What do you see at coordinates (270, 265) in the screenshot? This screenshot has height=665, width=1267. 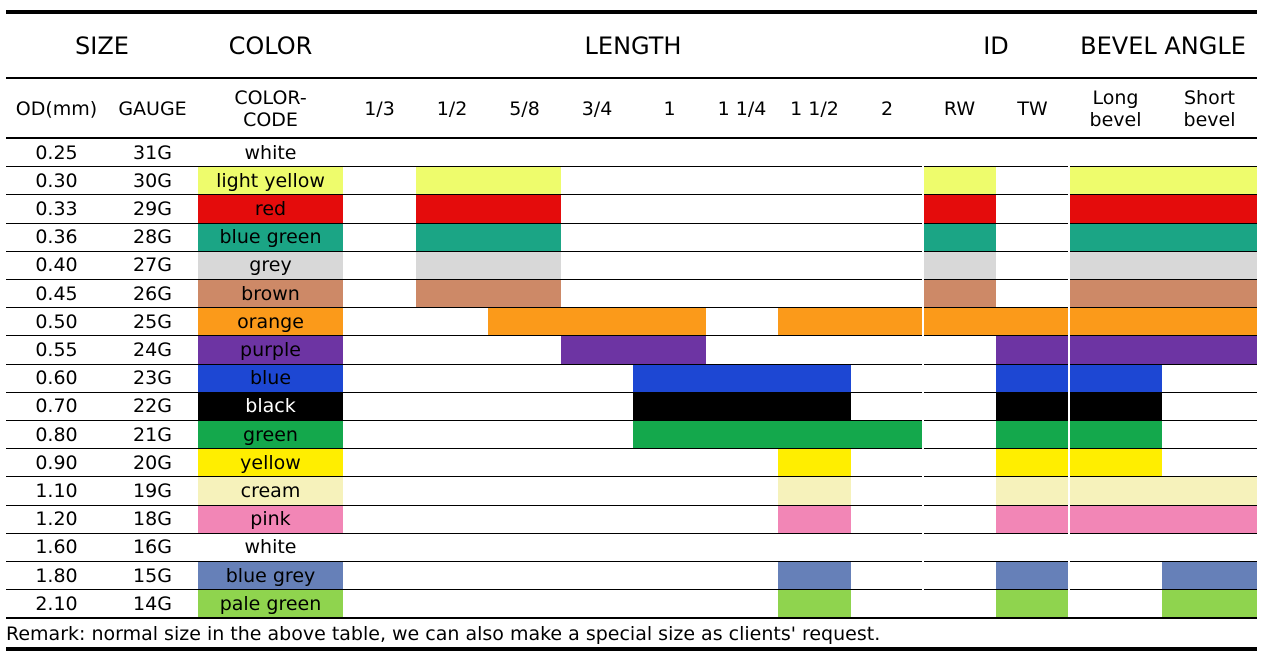 I see `color-name: grey` at bounding box center [270, 265].